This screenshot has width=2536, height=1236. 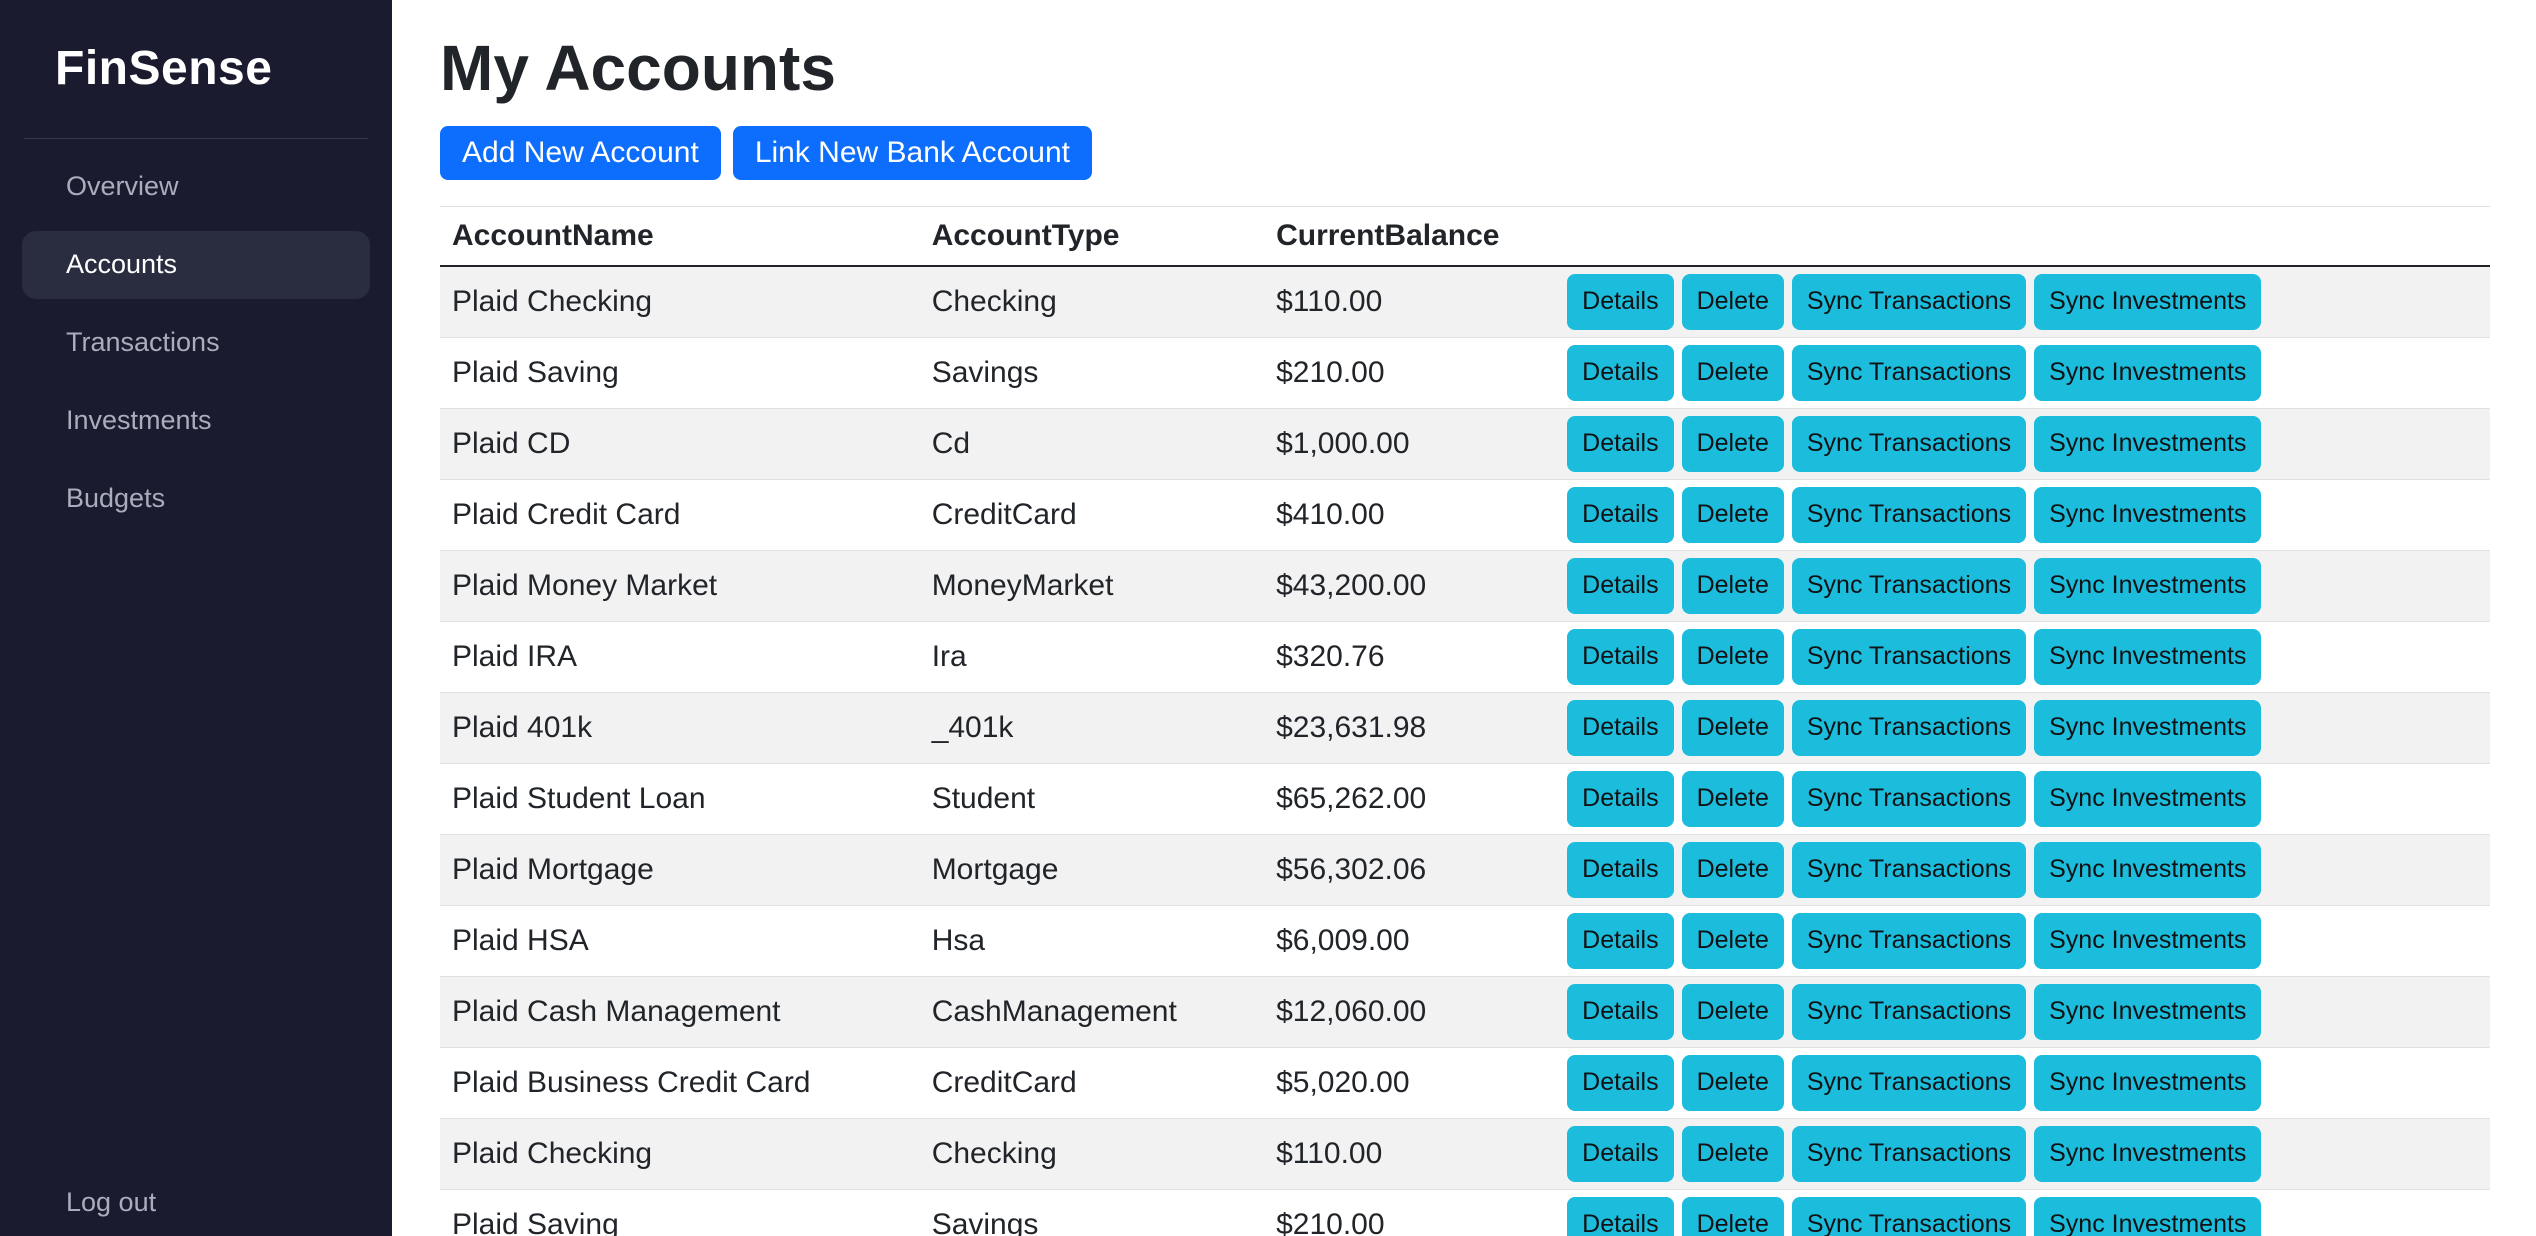 What do you see at coordinates (580, 152) in the screenshot?
I see `add-new-account-button: Add New Account` at bounding box center [580, 152].